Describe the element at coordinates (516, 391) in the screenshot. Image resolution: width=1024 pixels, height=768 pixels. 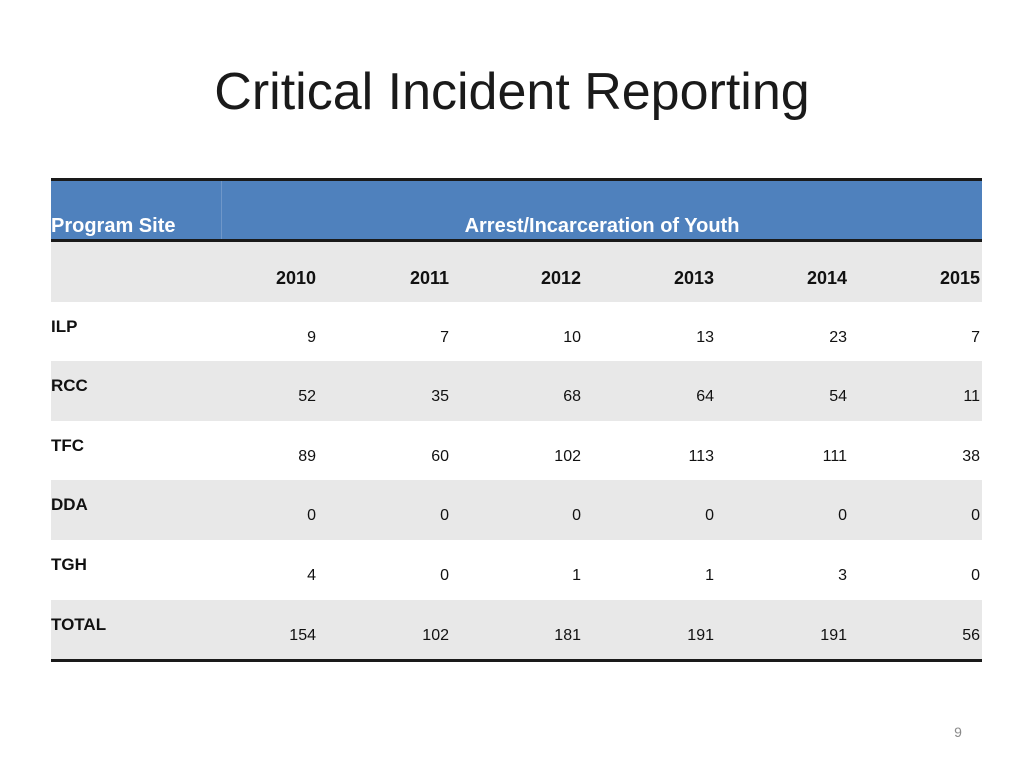
I see `table-row-rcc: RCC 52 35 68 64 54 11` at that location.